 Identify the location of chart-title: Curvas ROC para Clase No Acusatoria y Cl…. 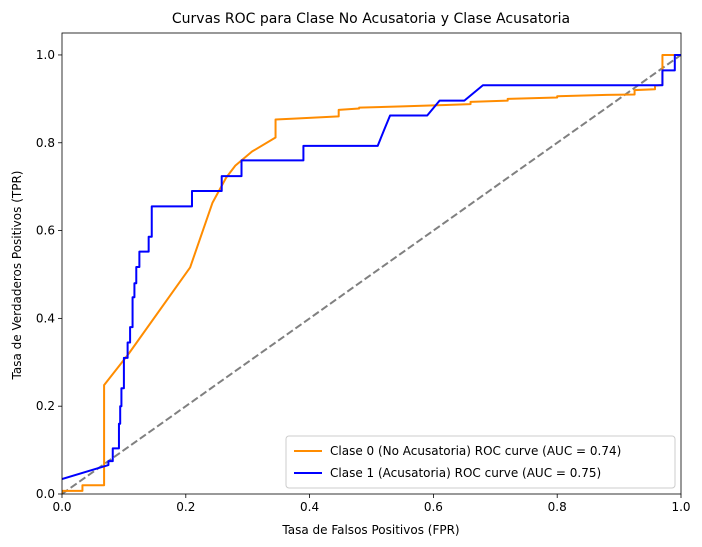
(371, 19).